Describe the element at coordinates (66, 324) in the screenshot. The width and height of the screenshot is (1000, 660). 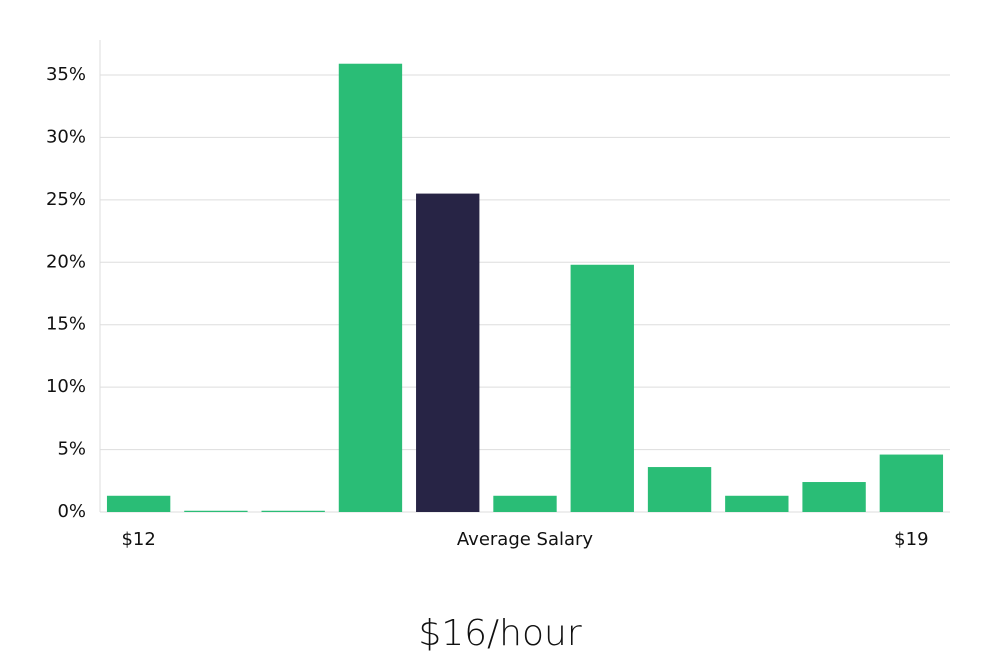
I see `y-tick-label: 15%` at that location.